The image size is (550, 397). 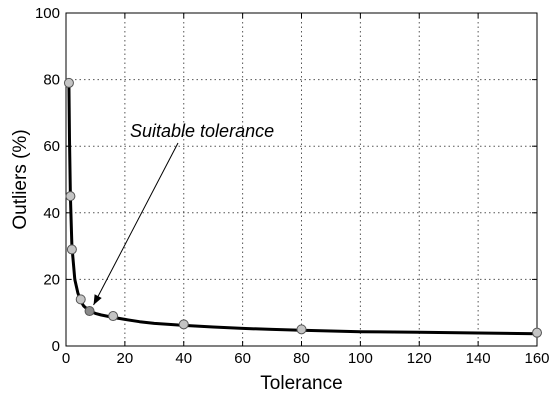 What do you see at coordinates (136, 224) in the screenshot?
I see `annotation-arrow` at bounding box center [136, 224].